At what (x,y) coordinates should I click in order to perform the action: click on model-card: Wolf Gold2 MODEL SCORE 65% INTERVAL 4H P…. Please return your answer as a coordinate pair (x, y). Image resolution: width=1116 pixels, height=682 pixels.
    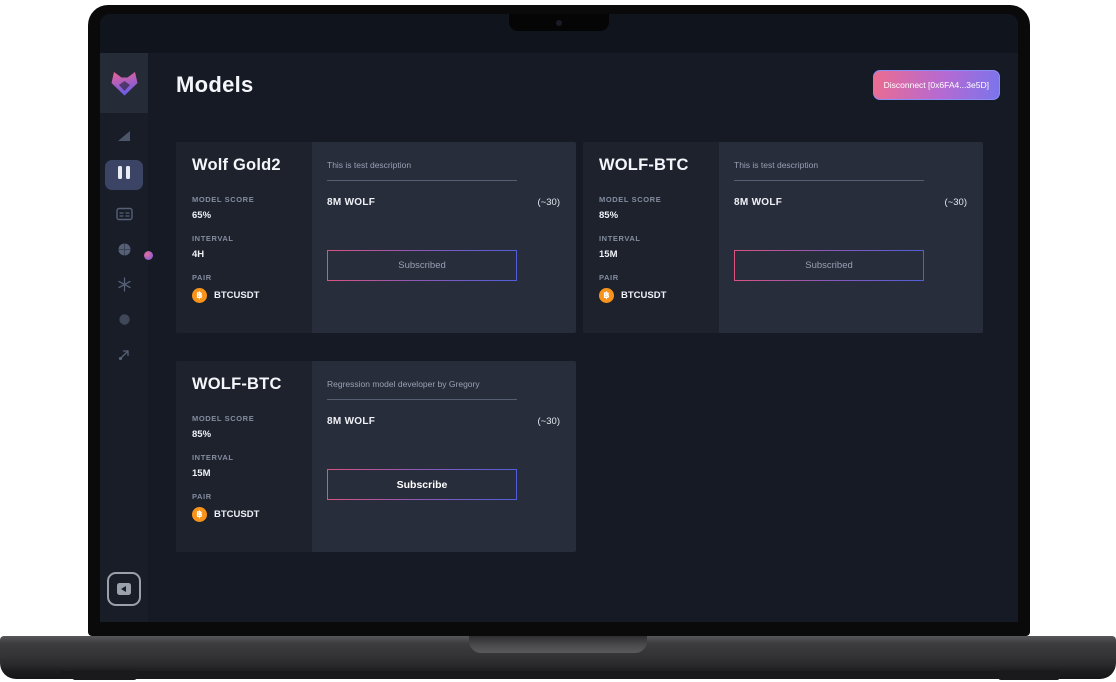
    Looking at the image, I should click on (376, 237).